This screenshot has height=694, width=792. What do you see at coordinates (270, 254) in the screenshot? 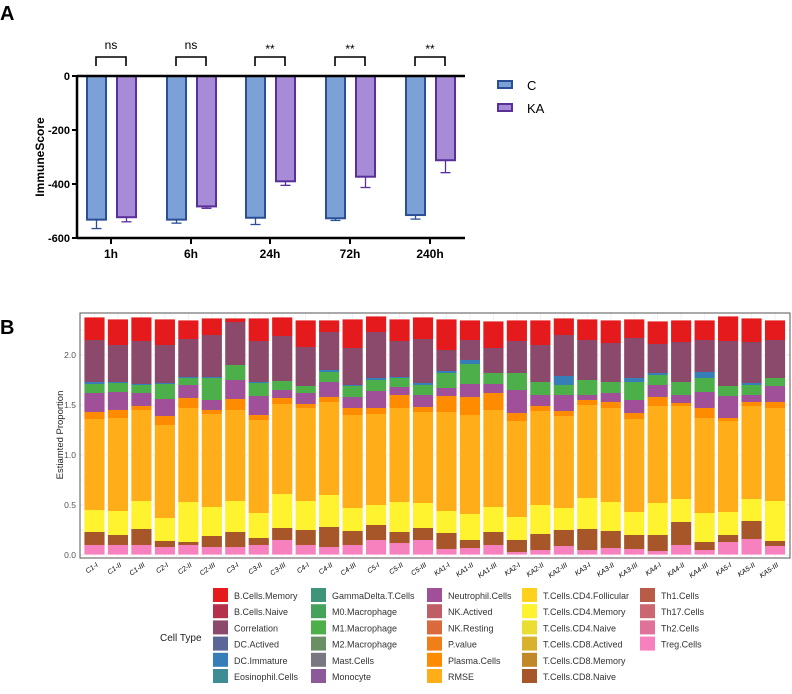
I see `x-tick-label: 24h` at bounding box center [270, 254].